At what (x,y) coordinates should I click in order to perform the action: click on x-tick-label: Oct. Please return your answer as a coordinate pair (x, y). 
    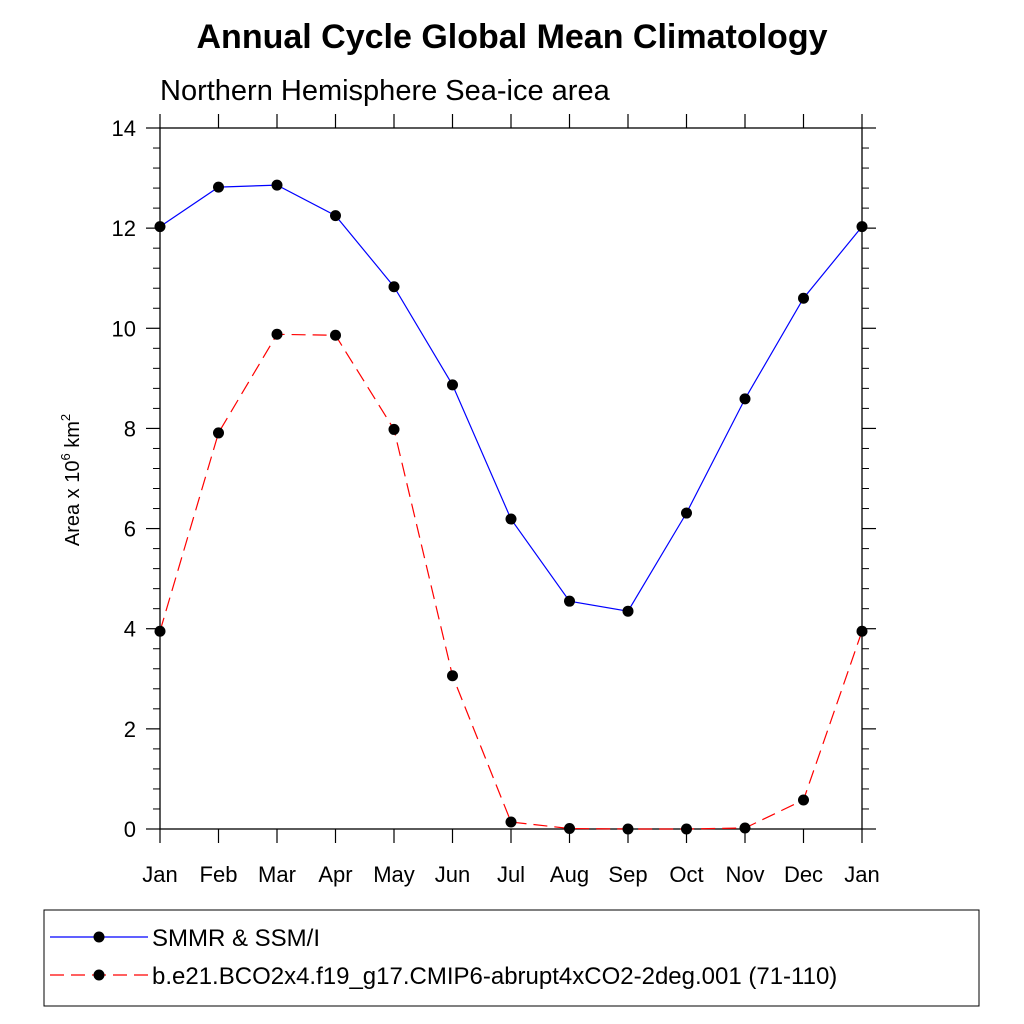
    Looking at the image, I should click on (686, 874).